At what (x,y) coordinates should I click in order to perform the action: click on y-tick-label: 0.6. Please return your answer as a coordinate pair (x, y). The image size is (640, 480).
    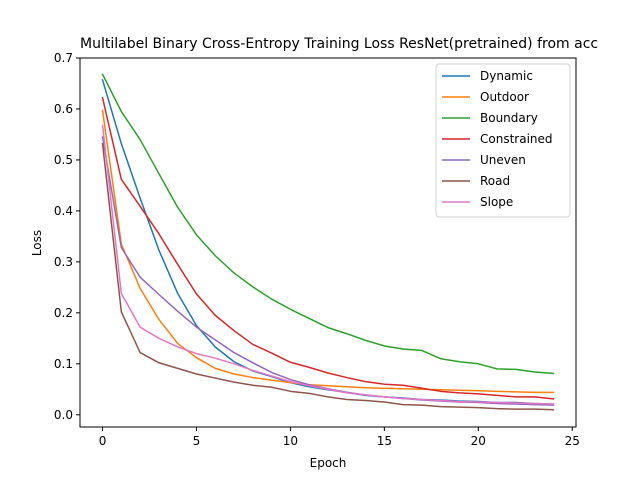
    Looking at the image, I should click on (63, 109).